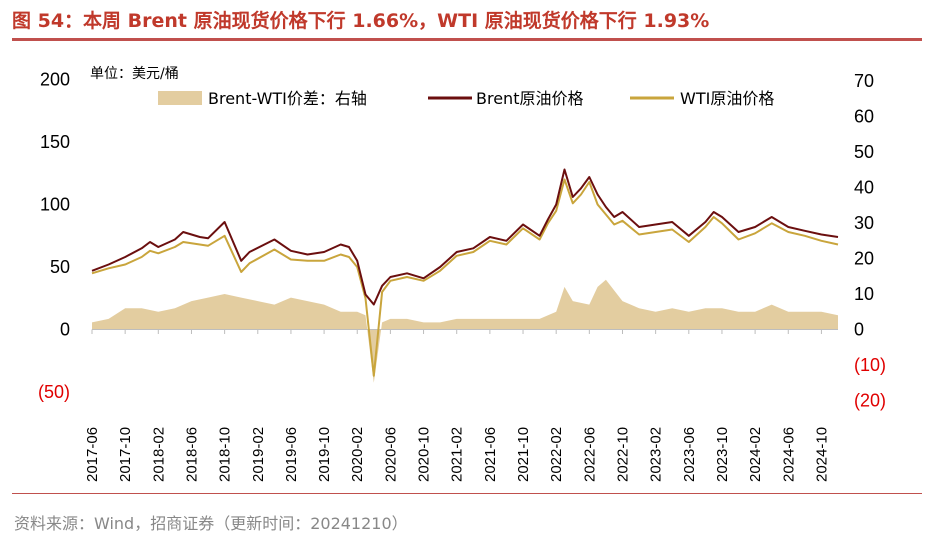 The height and width of the screenshot is (536, 928). Describe the element at coordinates (755, 454) in the screenshot. I see `x-tick-label: 2024-02` at that location.